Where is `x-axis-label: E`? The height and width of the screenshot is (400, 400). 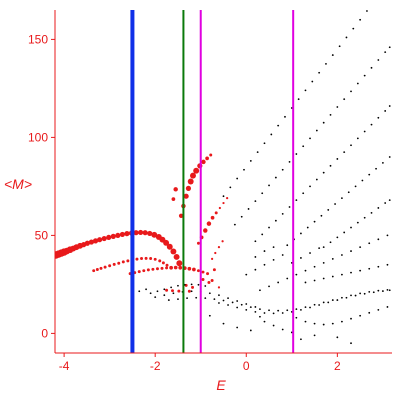 x-axis-label: E is located at coordinates (221, 385).